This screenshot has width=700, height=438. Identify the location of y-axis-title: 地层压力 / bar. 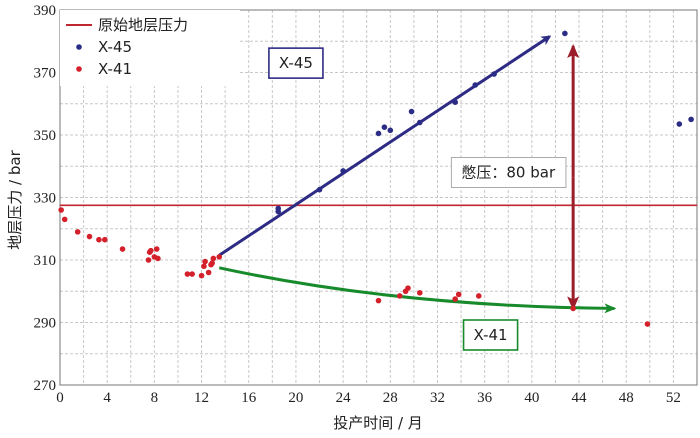
(15, 199).